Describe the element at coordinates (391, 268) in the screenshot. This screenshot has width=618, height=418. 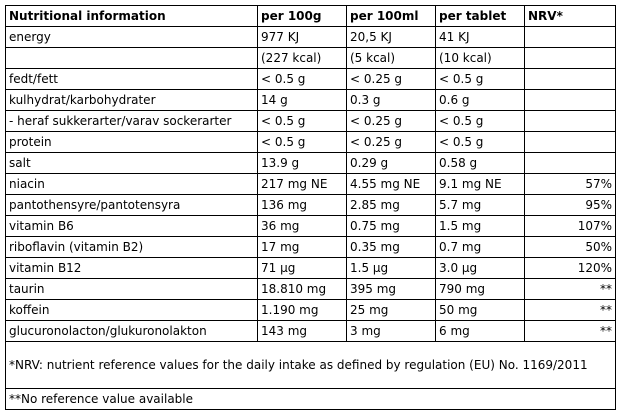
I see `cell-per-100ml: 1.5 µg` at that location.